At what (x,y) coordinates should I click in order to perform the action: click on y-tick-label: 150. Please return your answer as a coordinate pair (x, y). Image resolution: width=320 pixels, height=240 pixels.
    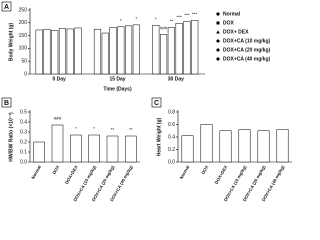
    Looking at the image, I should click on (23, 36).